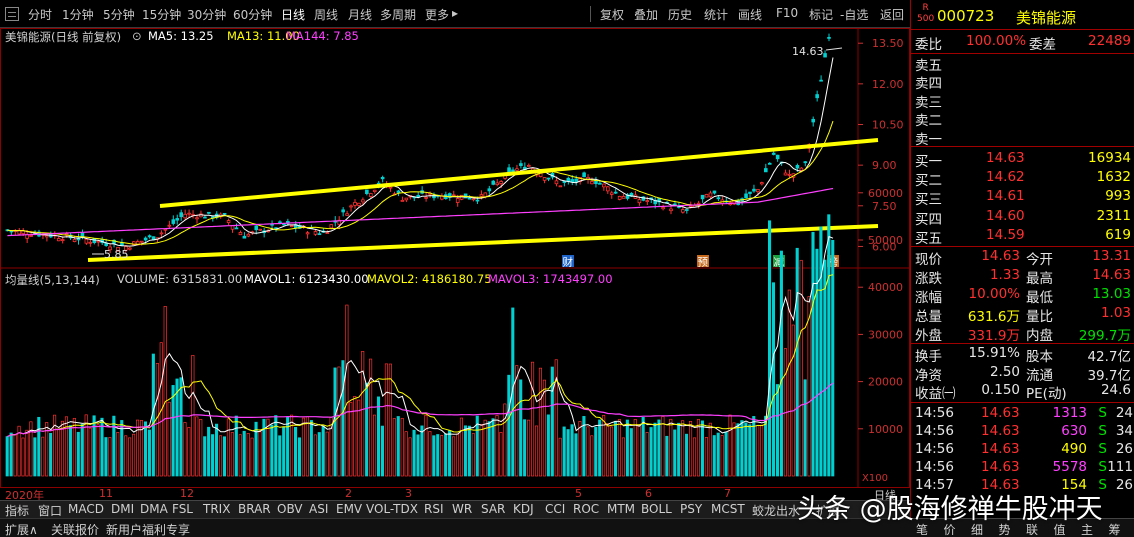 The image size is (1134, 537). What do you see at coordinates (137, 36) in the screenshot?
I see `price-chart-collapse-icon: ⊙` at bounding box center [137, 36].